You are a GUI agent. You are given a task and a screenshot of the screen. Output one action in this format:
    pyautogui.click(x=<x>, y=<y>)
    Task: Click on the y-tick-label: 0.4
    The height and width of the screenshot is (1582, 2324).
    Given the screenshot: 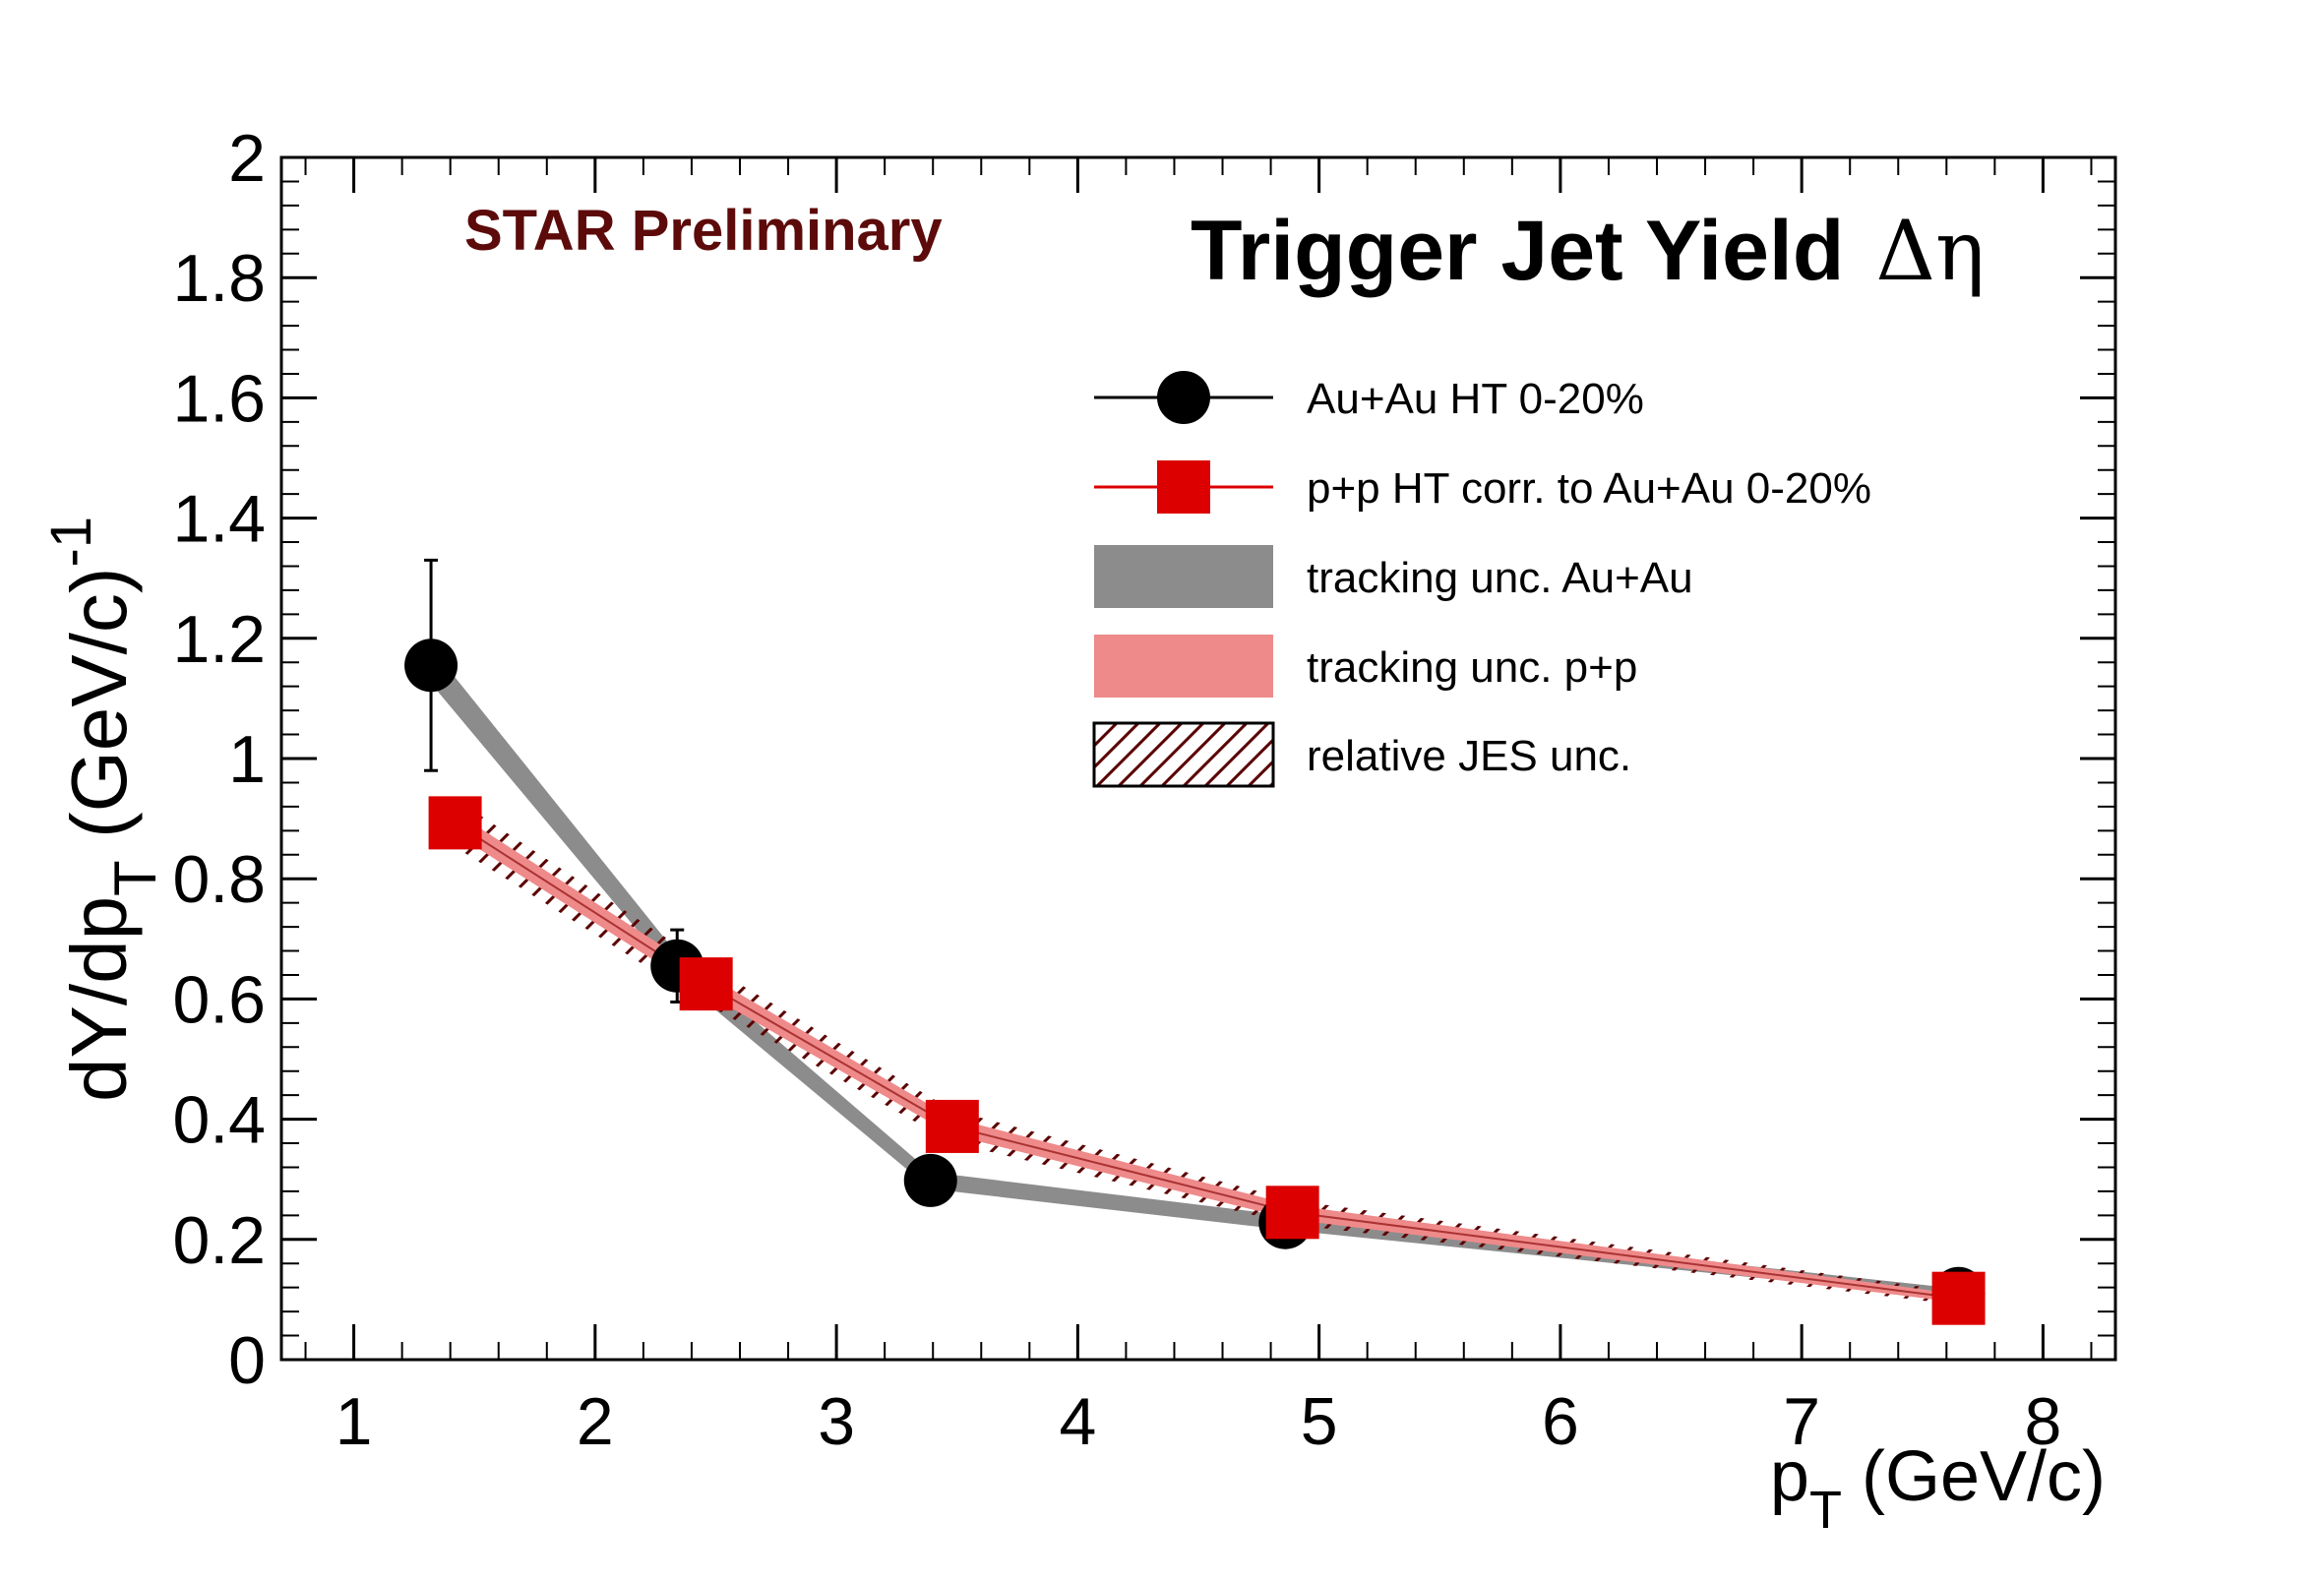 What is the action you would take?
    pyautogui.click(x=219, y=1120)
    